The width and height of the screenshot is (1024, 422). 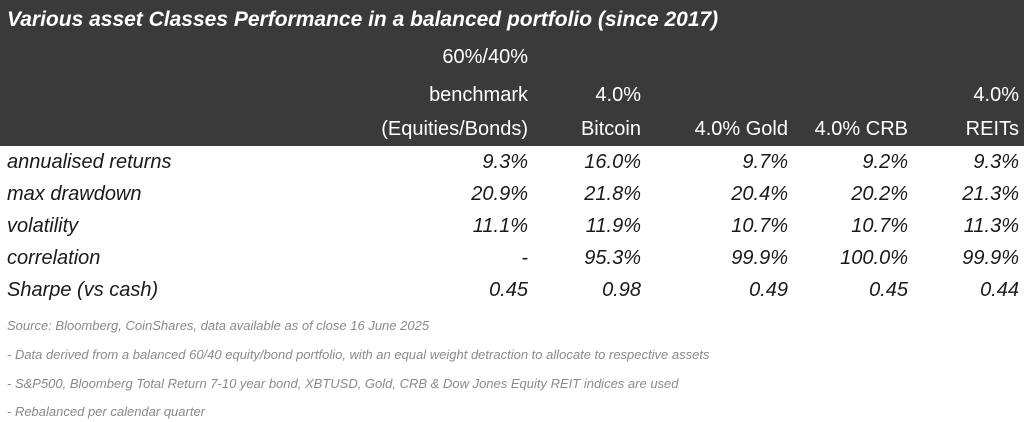 I want to click on cell-reits: 0.44, so click(x=999, y=290).